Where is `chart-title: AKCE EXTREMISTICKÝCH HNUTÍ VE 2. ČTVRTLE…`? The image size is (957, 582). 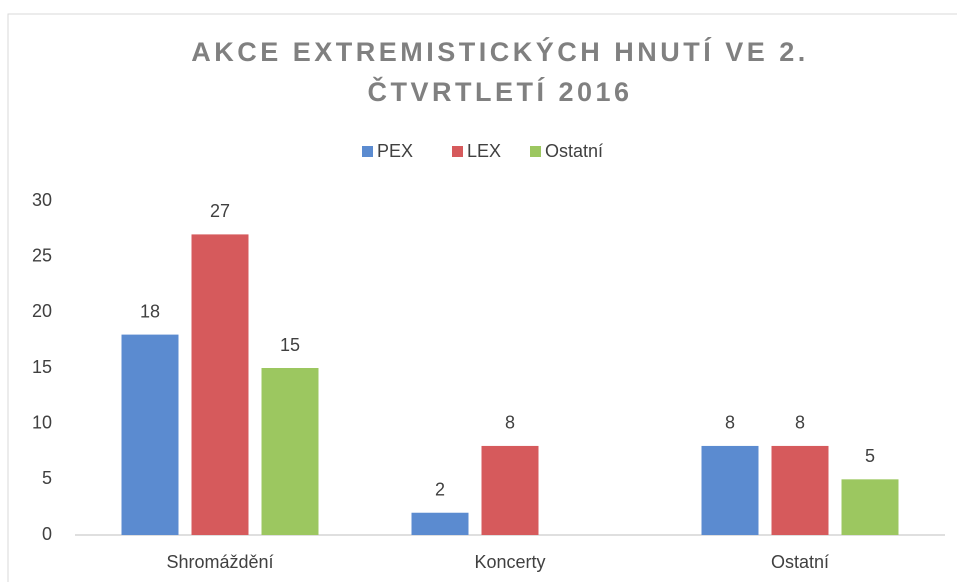 chart-title: AKCE EXTREMISTICKÝCH HNUTÍ VE 2. ČTVRTLE… is located at coordinates (500, 72).